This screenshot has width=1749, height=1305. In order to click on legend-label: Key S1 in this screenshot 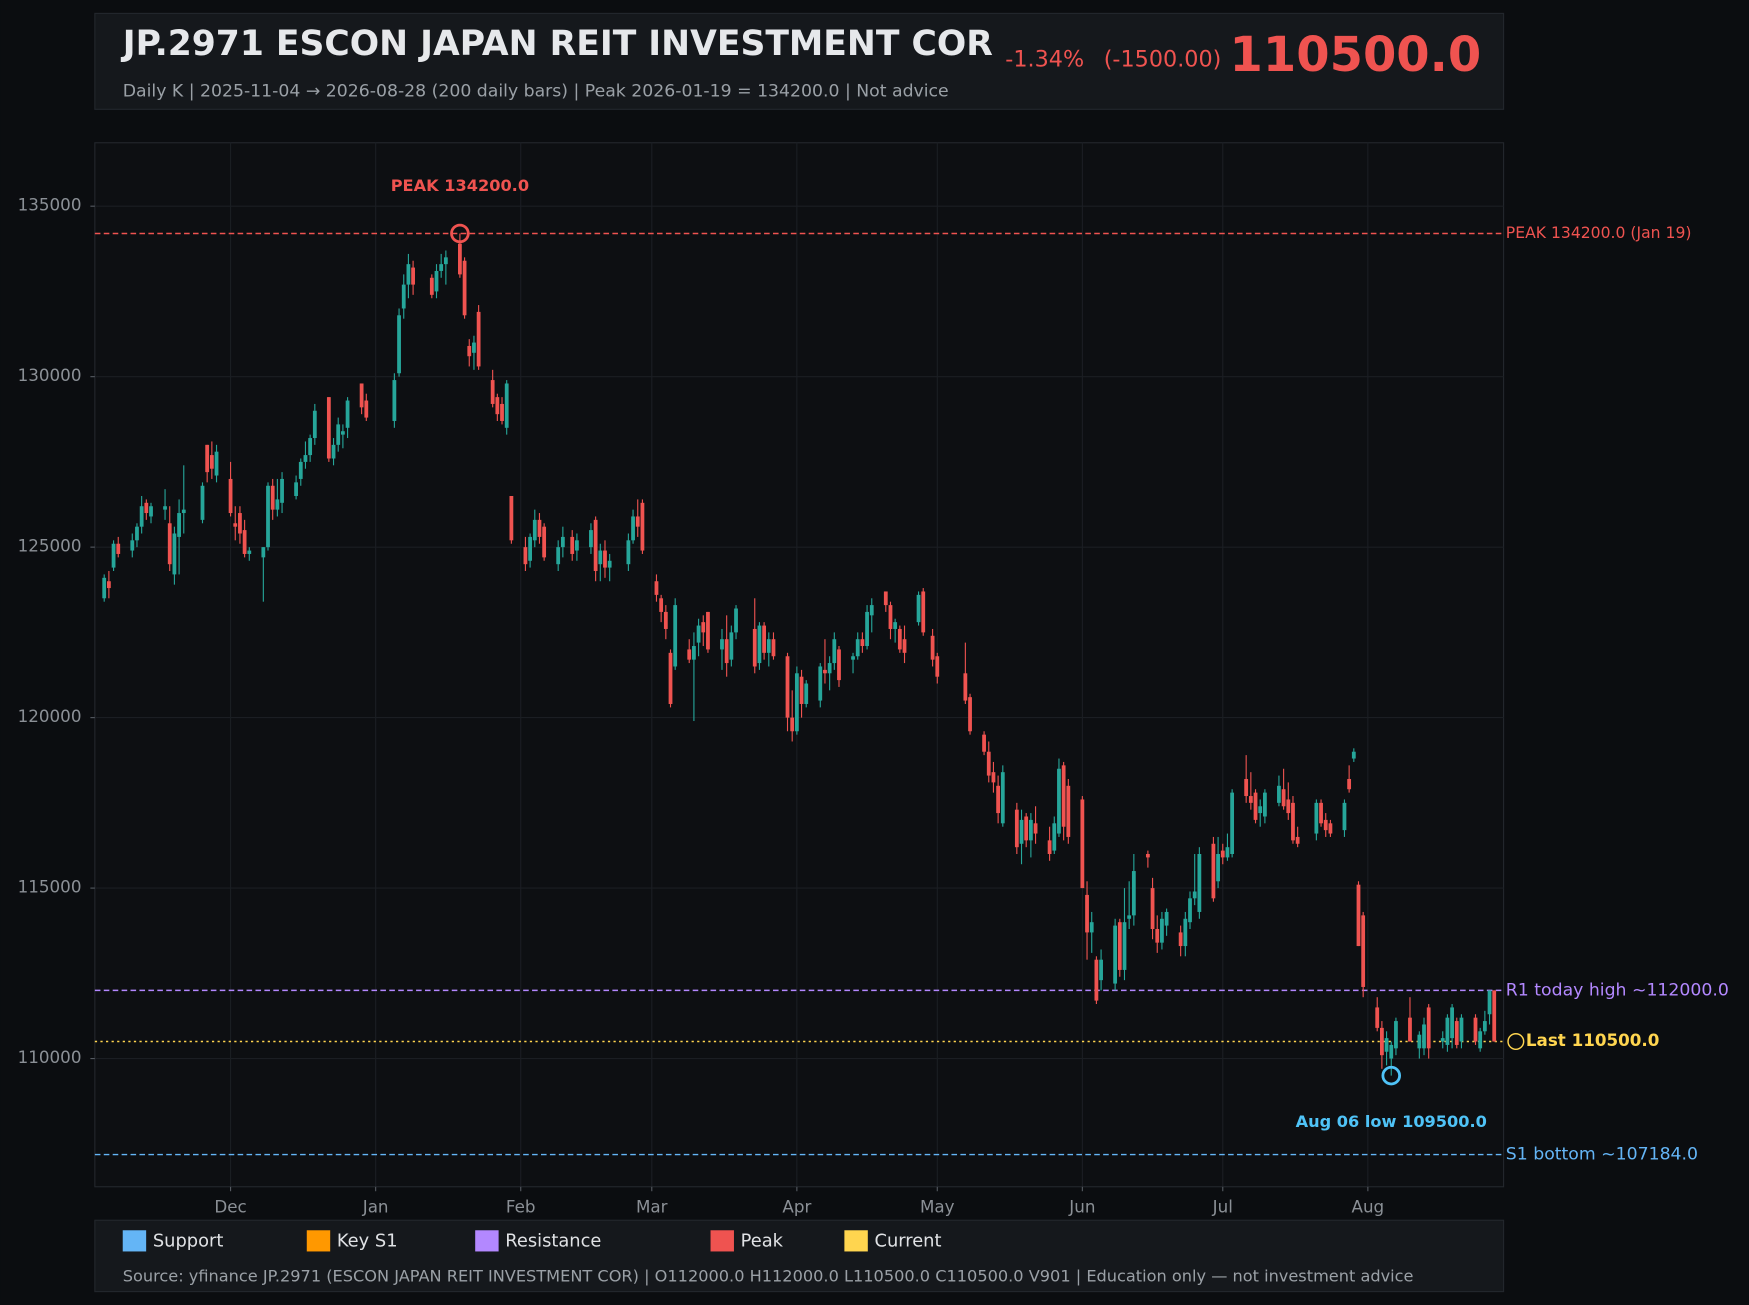, I will do `click(367, 1240)`.